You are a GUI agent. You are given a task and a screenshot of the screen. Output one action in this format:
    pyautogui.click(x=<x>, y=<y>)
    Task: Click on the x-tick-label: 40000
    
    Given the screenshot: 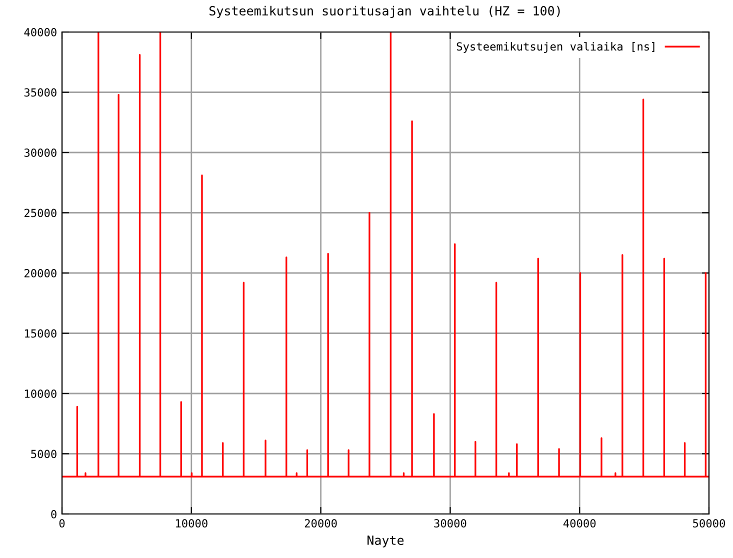 What is the action you would take?
    pyautogui.click(x=579, y=523)
    